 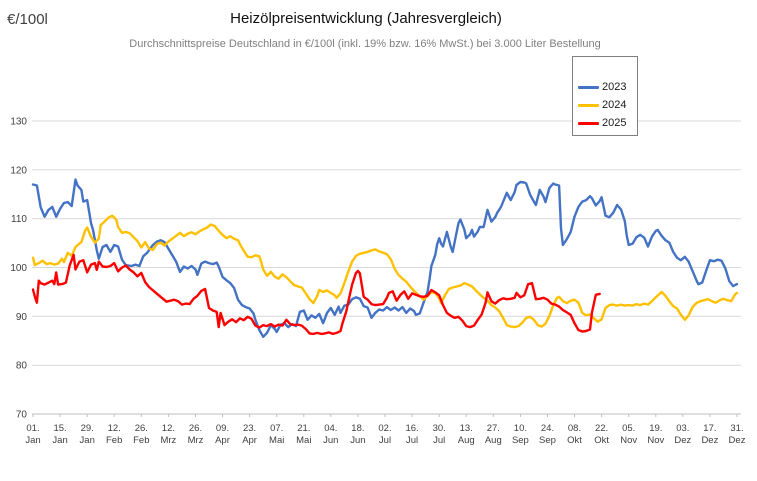 I want to click on x-tick-label: 29. Jan, so click(x=87, y=434).